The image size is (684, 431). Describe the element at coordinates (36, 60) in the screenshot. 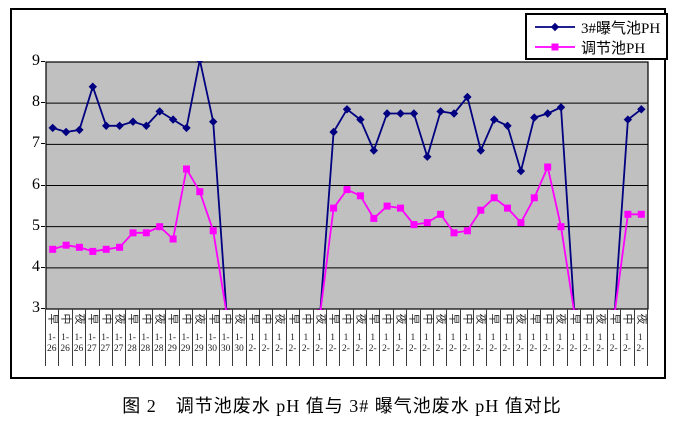

I see `y-tick-label-9: 9` at that location.